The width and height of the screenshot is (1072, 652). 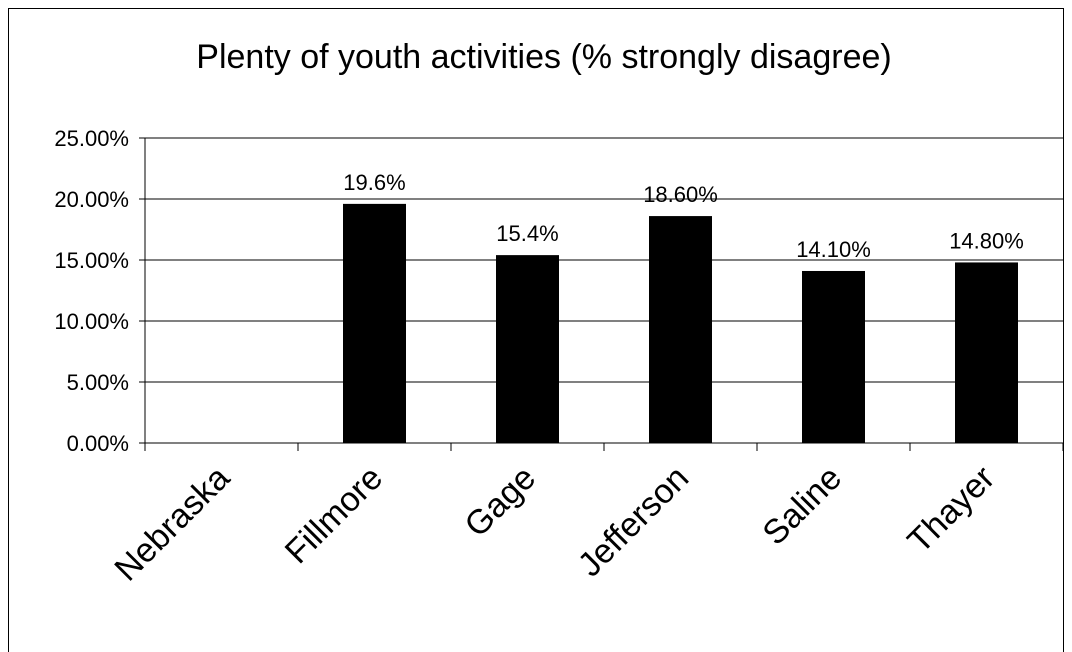 What do you see at coordinates (91, 321) in the screenshot?
I see `y-tick-label: 10.00%` at bounding box center [91, 321].